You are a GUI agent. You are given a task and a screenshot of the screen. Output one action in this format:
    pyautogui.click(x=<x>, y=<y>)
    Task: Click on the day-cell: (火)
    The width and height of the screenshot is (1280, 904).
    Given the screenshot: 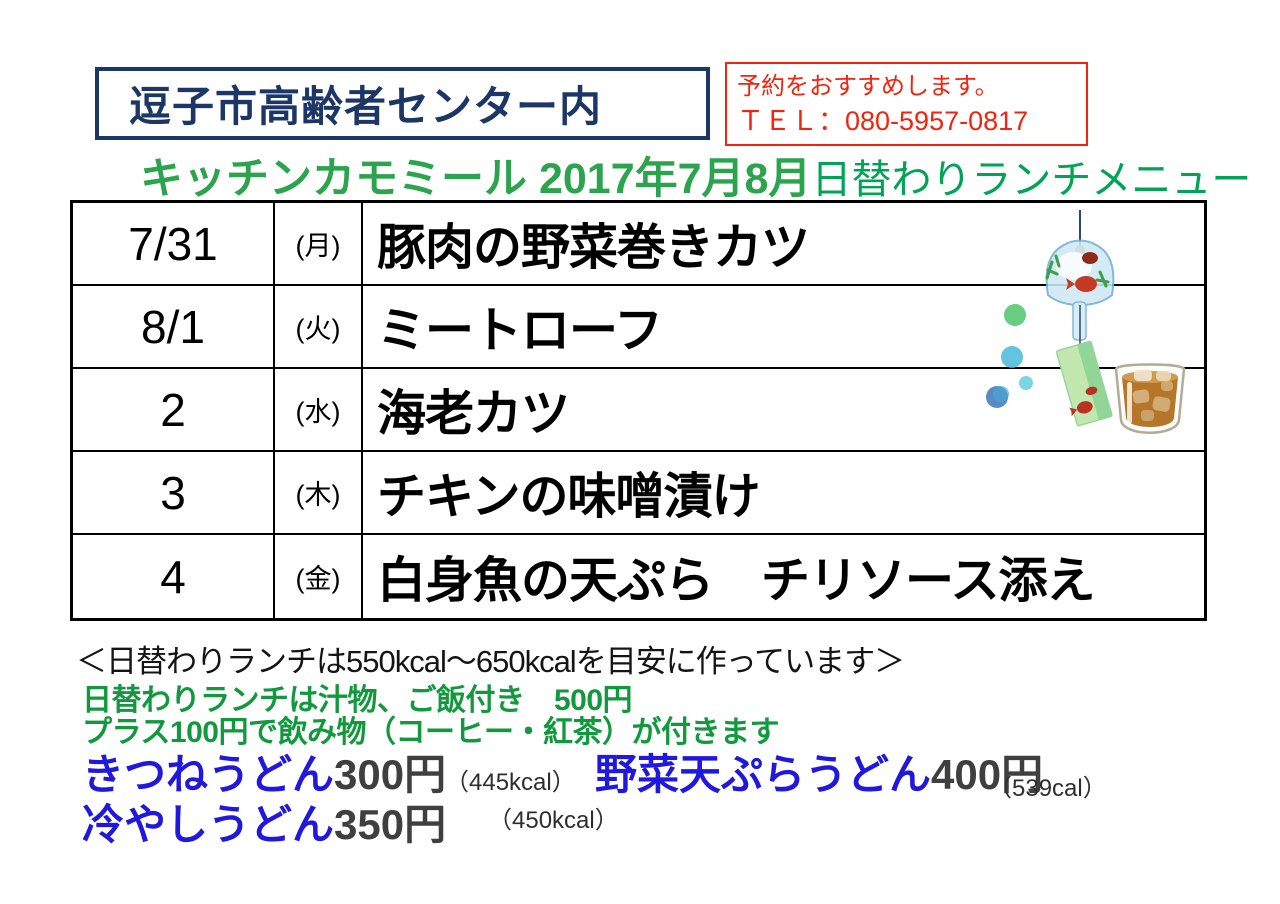 What is the action you would take?
    pyautogui.click(x=319, y=327)
    